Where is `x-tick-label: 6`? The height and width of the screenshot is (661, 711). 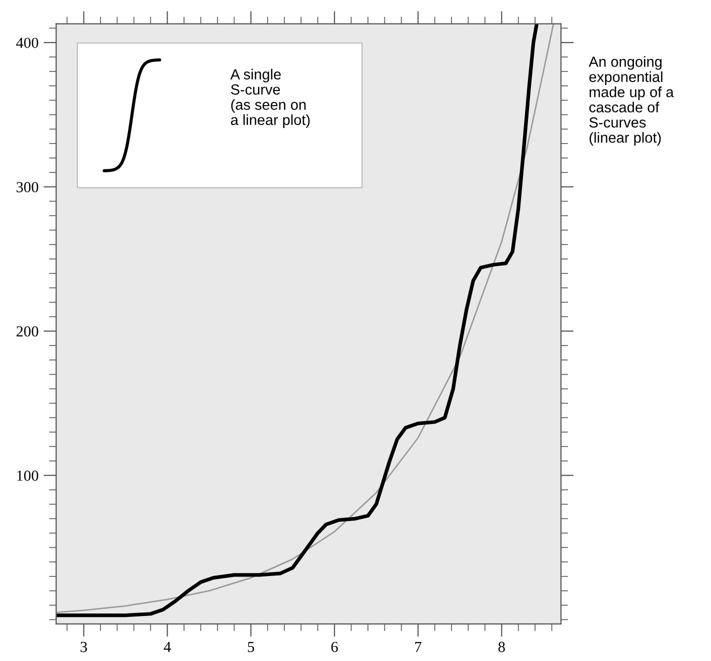
x-tick-label: 6 is located at coordinates (334, 647).